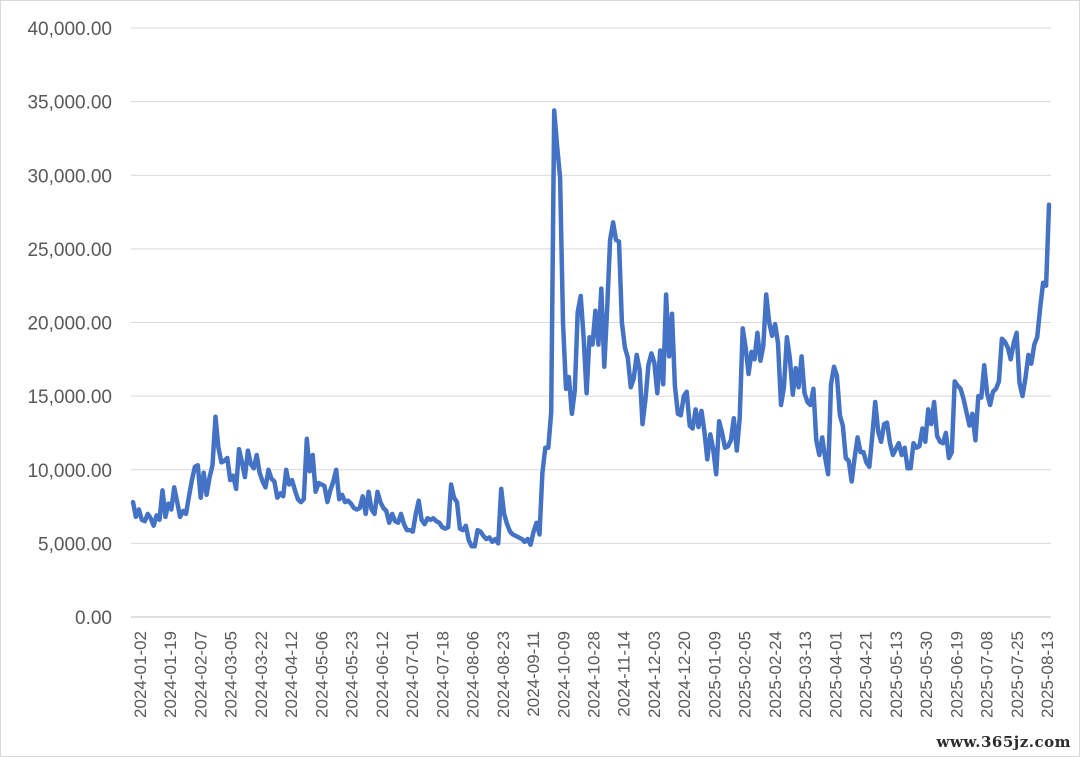  What do you see at coordinates (442, 674) in the screenshot?
I see `x-tick-label: 2024-07-18` at bounding box center [442, 674].